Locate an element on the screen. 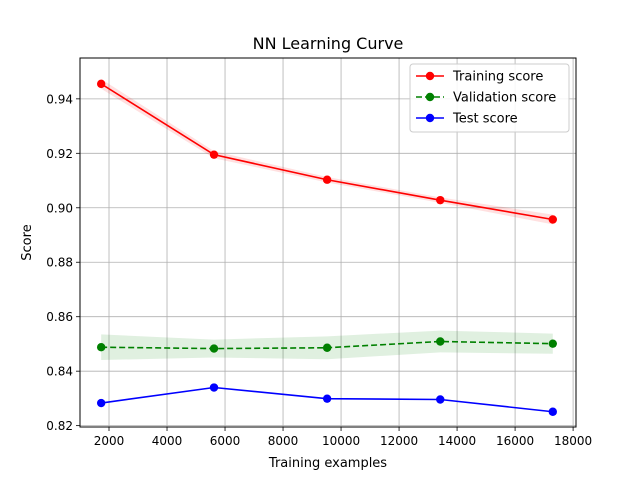  x-tick-label: 12000 is located at coordinates (399, 441).